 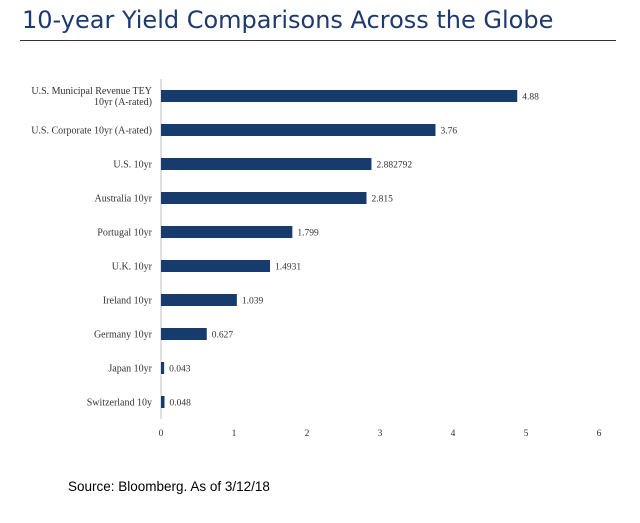 I want to click on bar-value-label: 2.882792, so click(x=394, y=166).